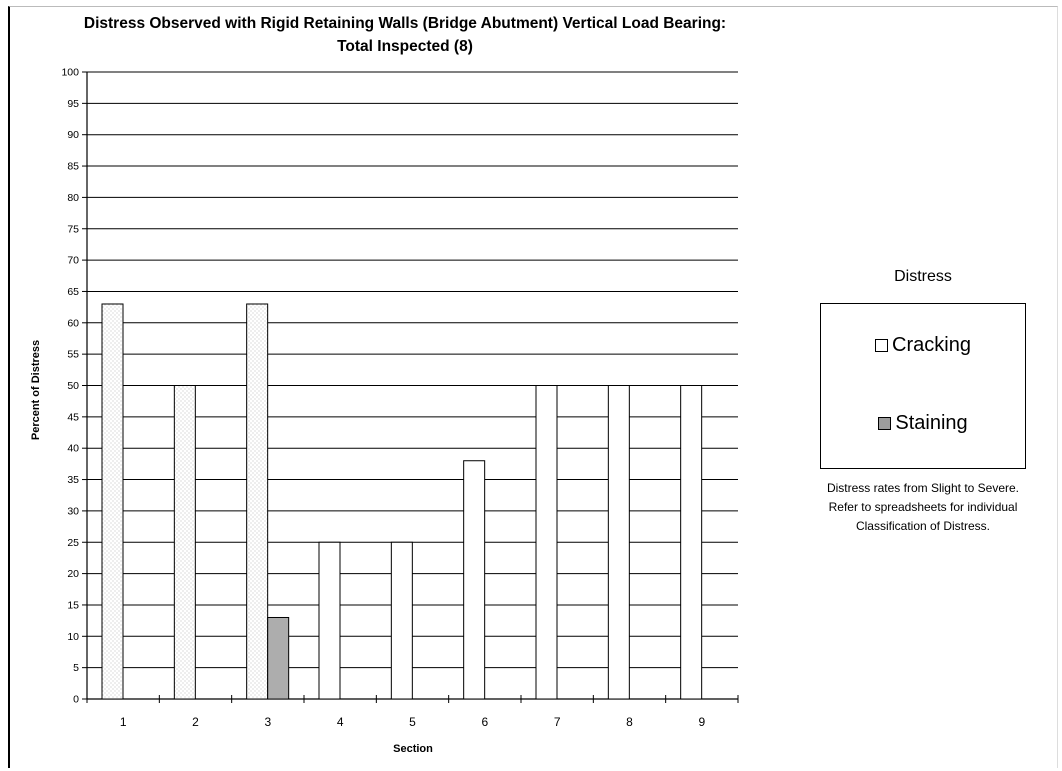 The height and width of the screenshot is (771, 1062). What do you see at coordinates (123, 722) in the screenshot?
I see `x-tick-label: 1` at bounding box center [123, 722].